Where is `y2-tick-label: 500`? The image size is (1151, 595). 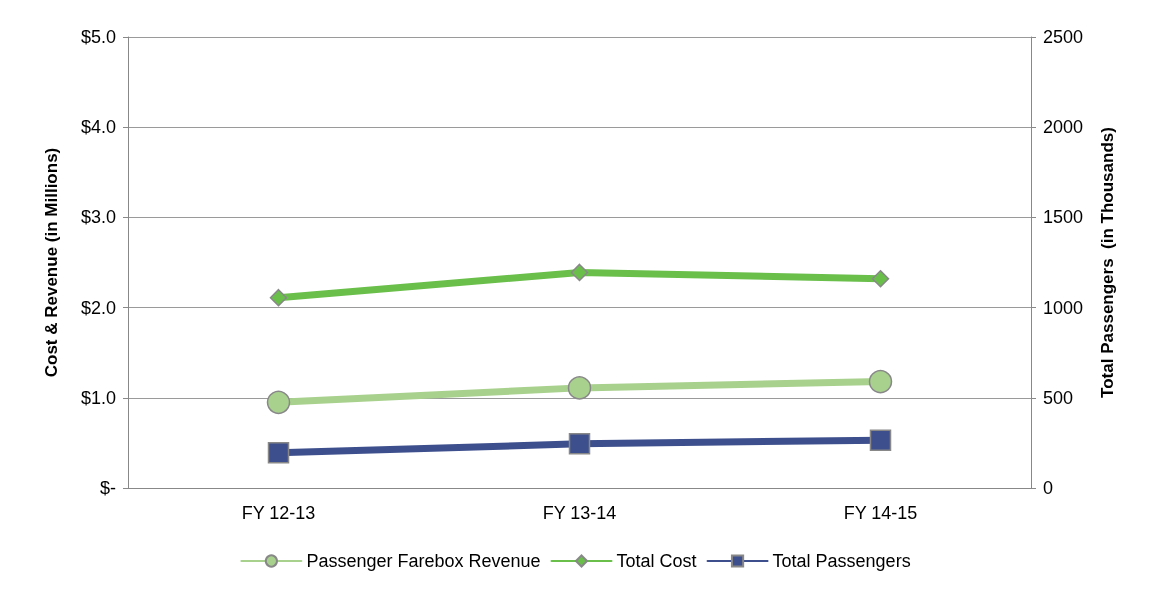
y2-tick-label: 500 is located at coordinates (1058, 397).